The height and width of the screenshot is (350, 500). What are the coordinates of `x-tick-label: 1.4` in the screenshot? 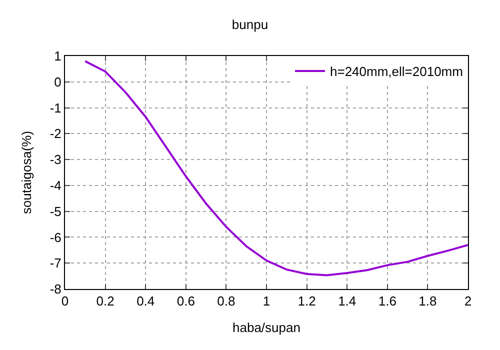 It's located at (347, 301).